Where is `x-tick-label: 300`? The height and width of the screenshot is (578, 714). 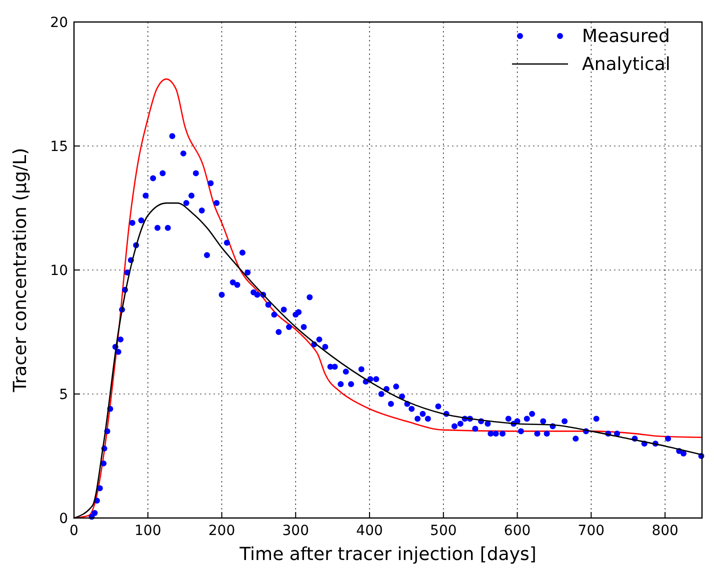
x-tick-label: 300 is located at coordinates (296, 531).